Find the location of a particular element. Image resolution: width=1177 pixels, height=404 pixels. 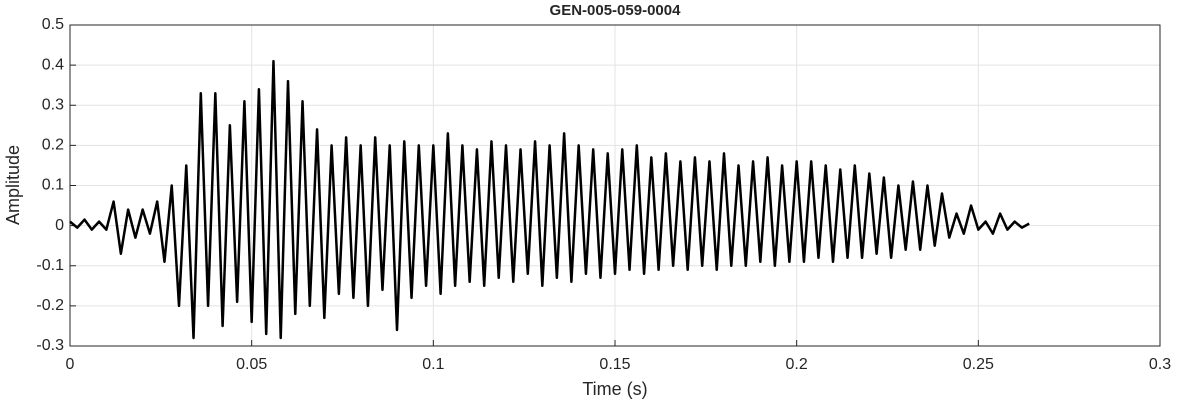

y-tick-label: -0.1 is located at coordinates (50, 265).